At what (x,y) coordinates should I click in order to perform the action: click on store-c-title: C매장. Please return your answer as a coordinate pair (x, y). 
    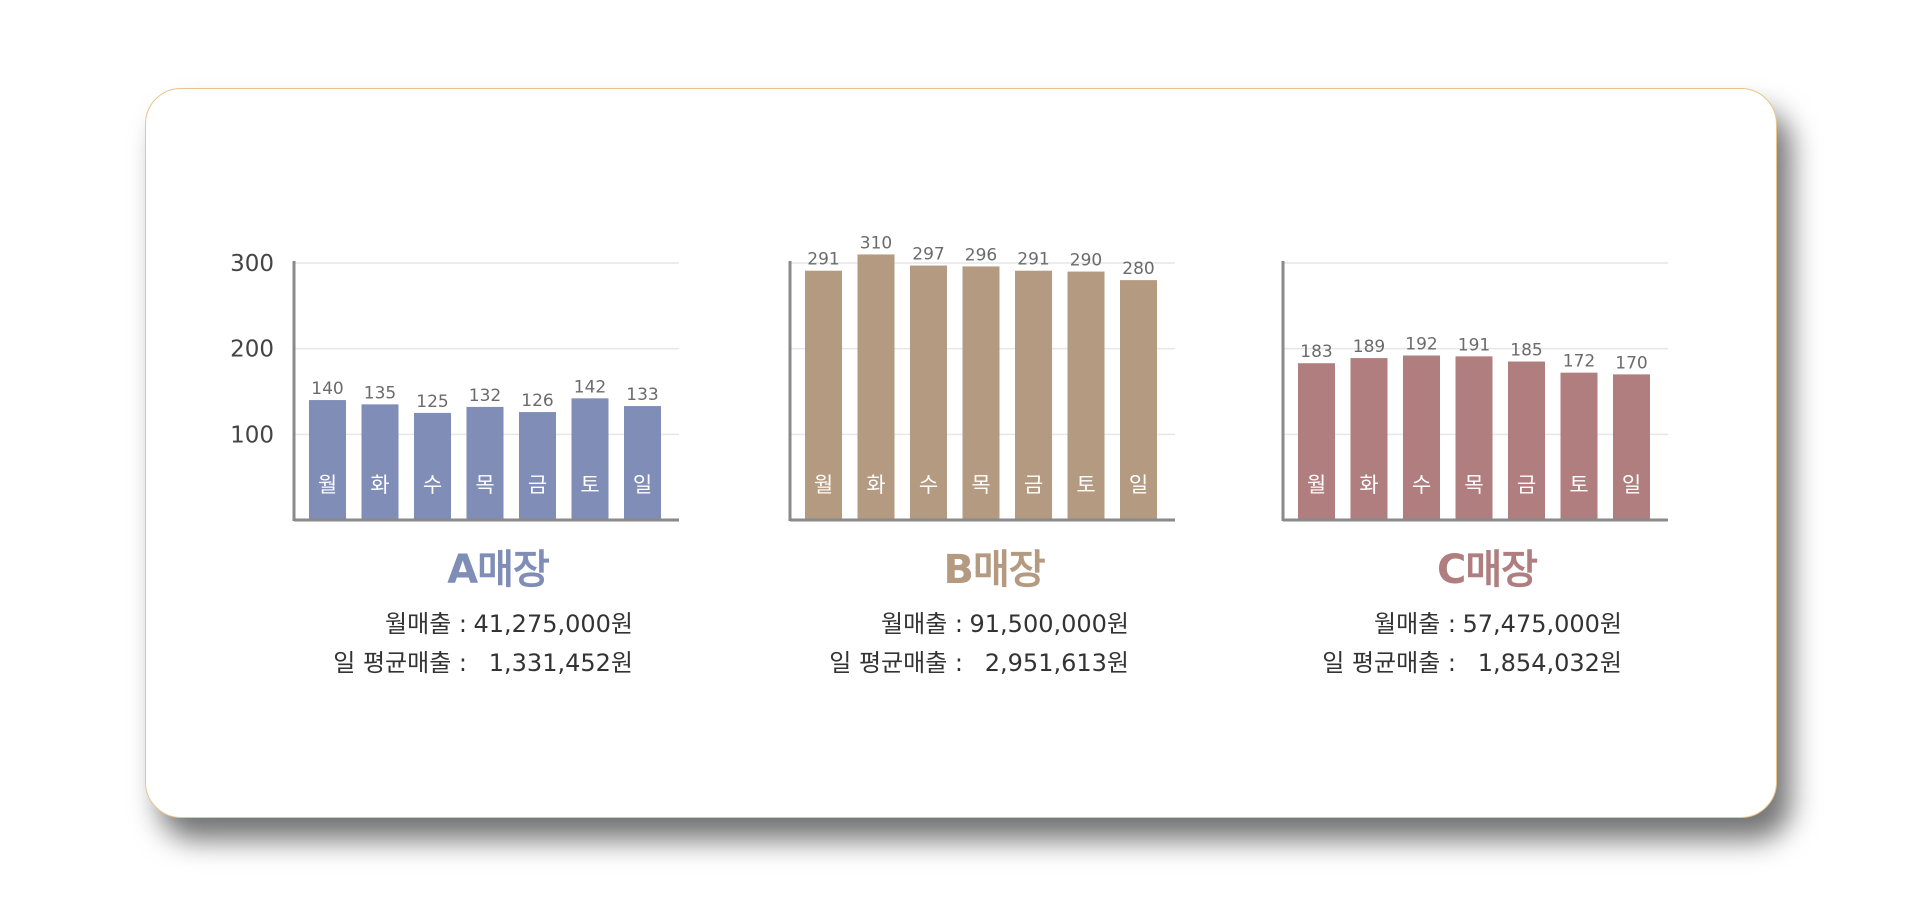
    Looking at the image, I should click on (1487, 570).